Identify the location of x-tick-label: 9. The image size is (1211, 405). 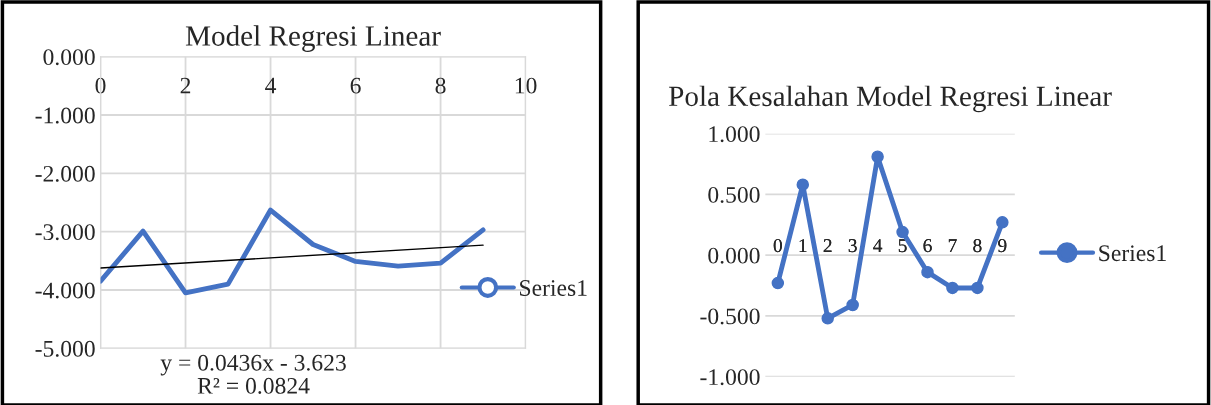
(1002, 246).